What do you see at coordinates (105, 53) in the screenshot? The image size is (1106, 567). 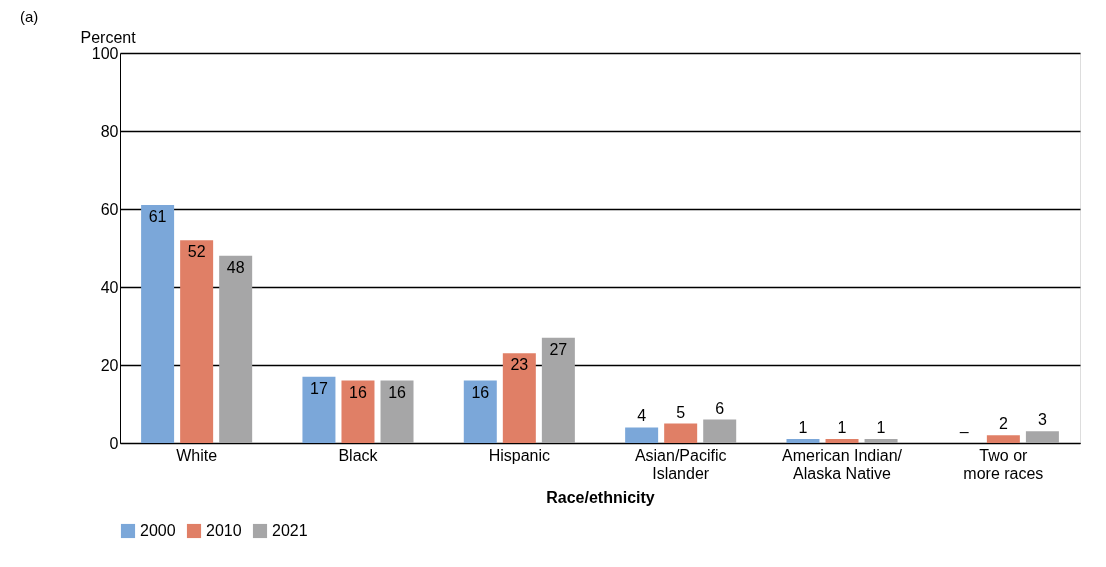 I see `y-tick-label: 100` at bounding box center [105, 53].